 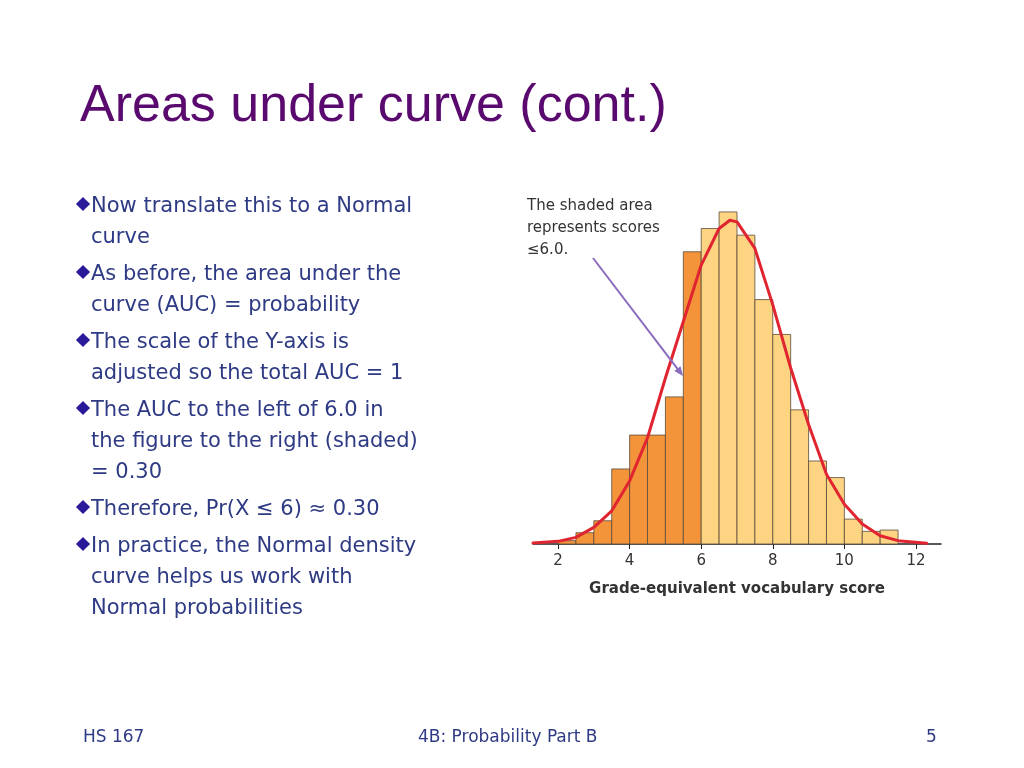 I want to click on text: HS 167, so click(x=114, y=736).